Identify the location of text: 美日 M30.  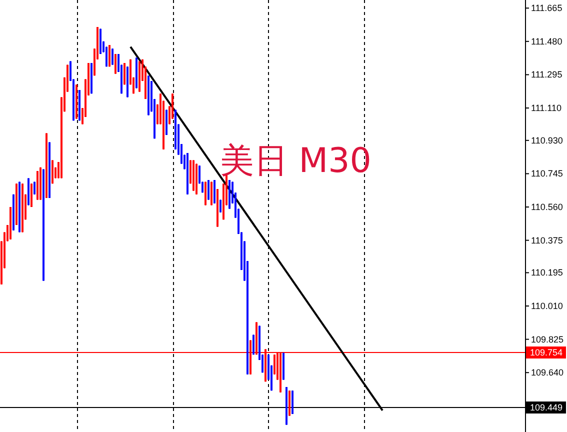
(296, 161).